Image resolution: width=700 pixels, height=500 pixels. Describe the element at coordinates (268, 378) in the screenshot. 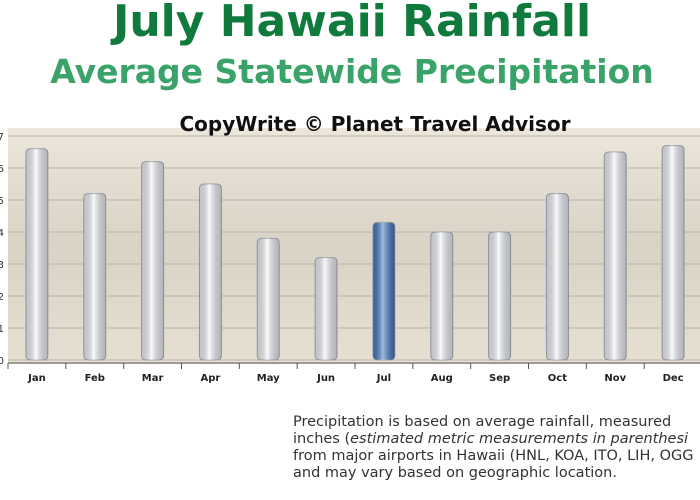

I see `x-tick-label: May` at that location.